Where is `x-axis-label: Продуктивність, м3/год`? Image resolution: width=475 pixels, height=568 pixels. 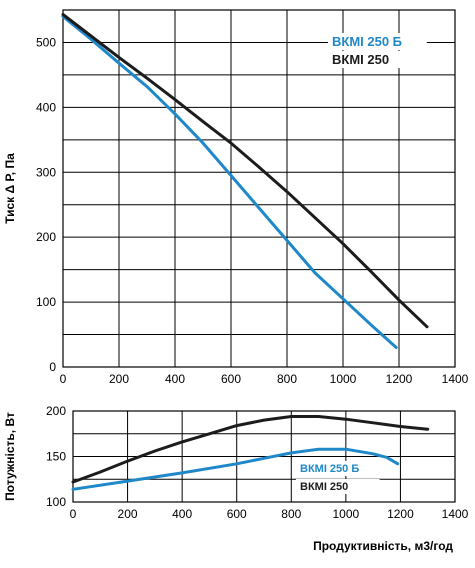 x-axis-label: Продуктивність, м3/год is located at coordinates (383, 546).